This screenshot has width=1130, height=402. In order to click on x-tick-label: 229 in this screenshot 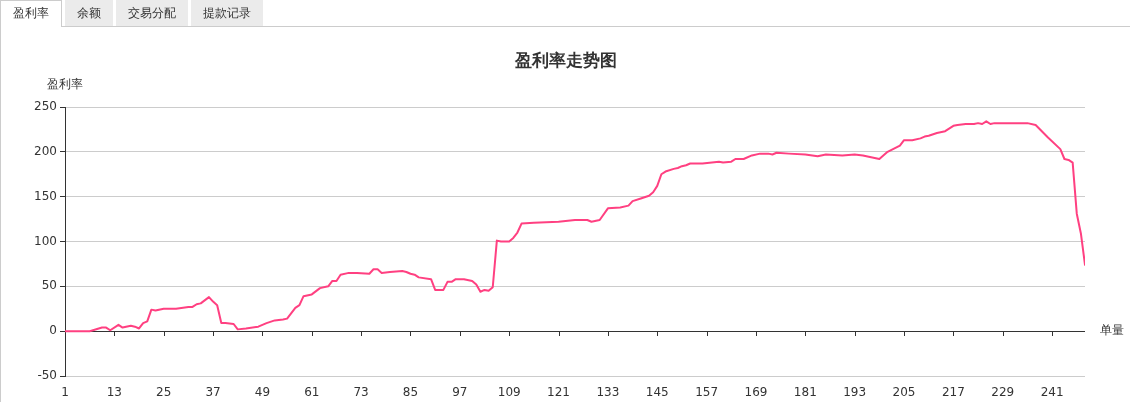, I will do `click(1003, 392)`.